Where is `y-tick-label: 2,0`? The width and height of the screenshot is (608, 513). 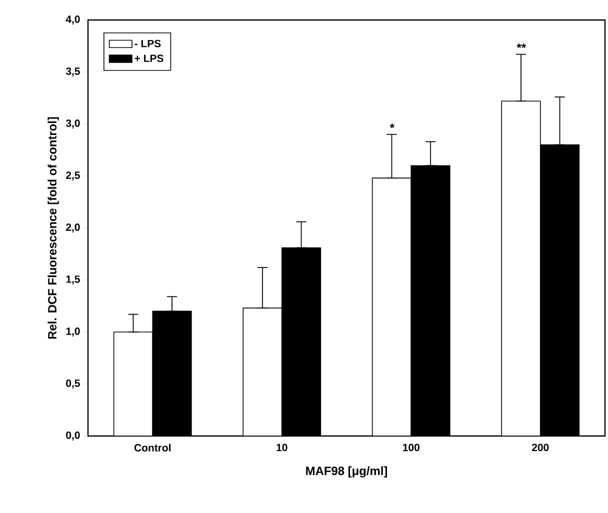 y-tick-label: 2,0 is located at coordinates (73, 228).